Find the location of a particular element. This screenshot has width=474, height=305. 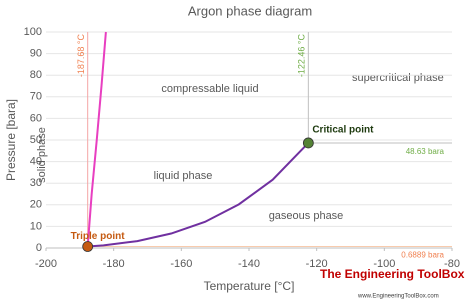

y-axis-label: Pressure [bara] is located at coordinates (11, 140).